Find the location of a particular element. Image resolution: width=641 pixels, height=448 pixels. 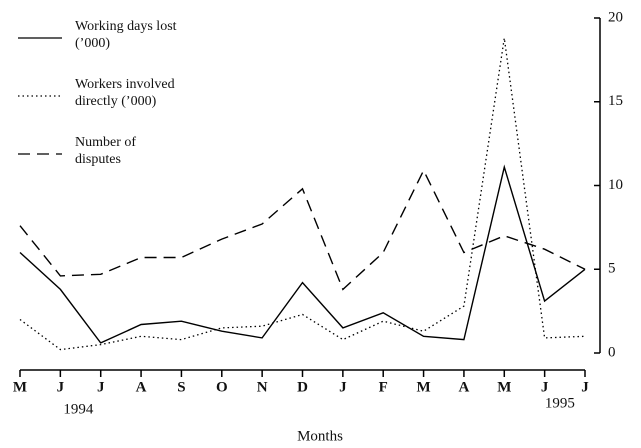

legend-label: Number of disputes is located at coordinates (106, 151).